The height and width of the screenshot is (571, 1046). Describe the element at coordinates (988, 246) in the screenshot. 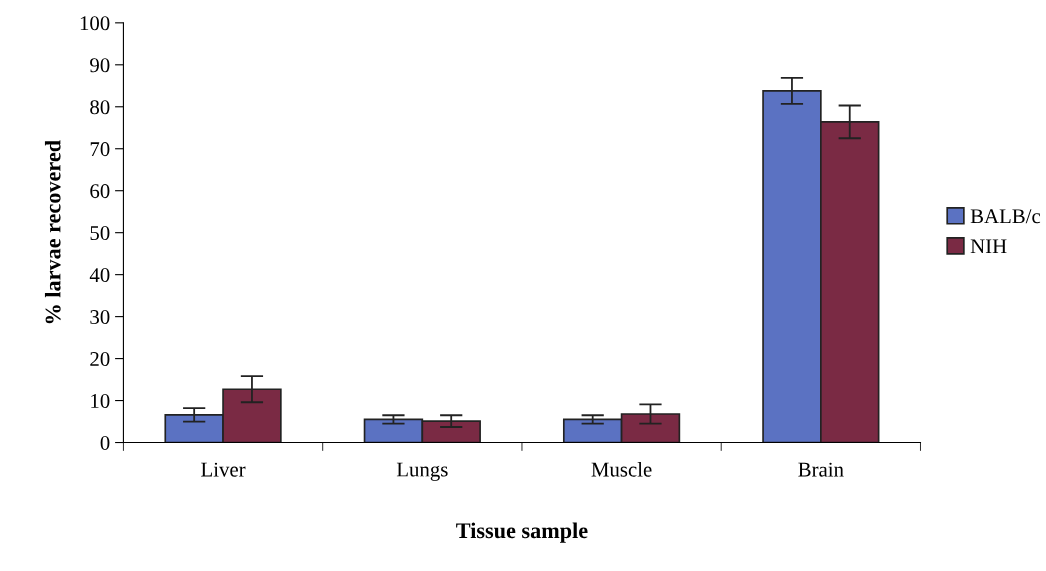

I see `legend-label: NIH` at that location.